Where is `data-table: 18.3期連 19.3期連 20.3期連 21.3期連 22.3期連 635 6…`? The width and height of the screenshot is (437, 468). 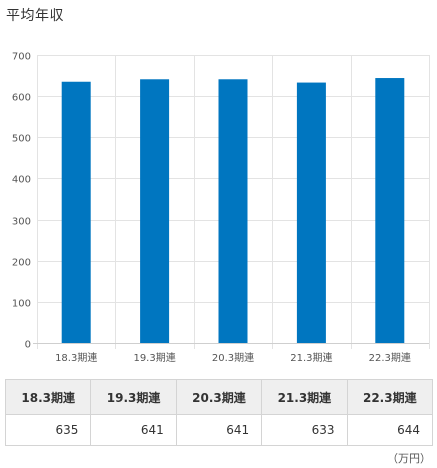
data-table: 18.3期連 19.3期連 20.3期連 21.3期連 22.3期連 635 6… is located at coordinates (219, 412).